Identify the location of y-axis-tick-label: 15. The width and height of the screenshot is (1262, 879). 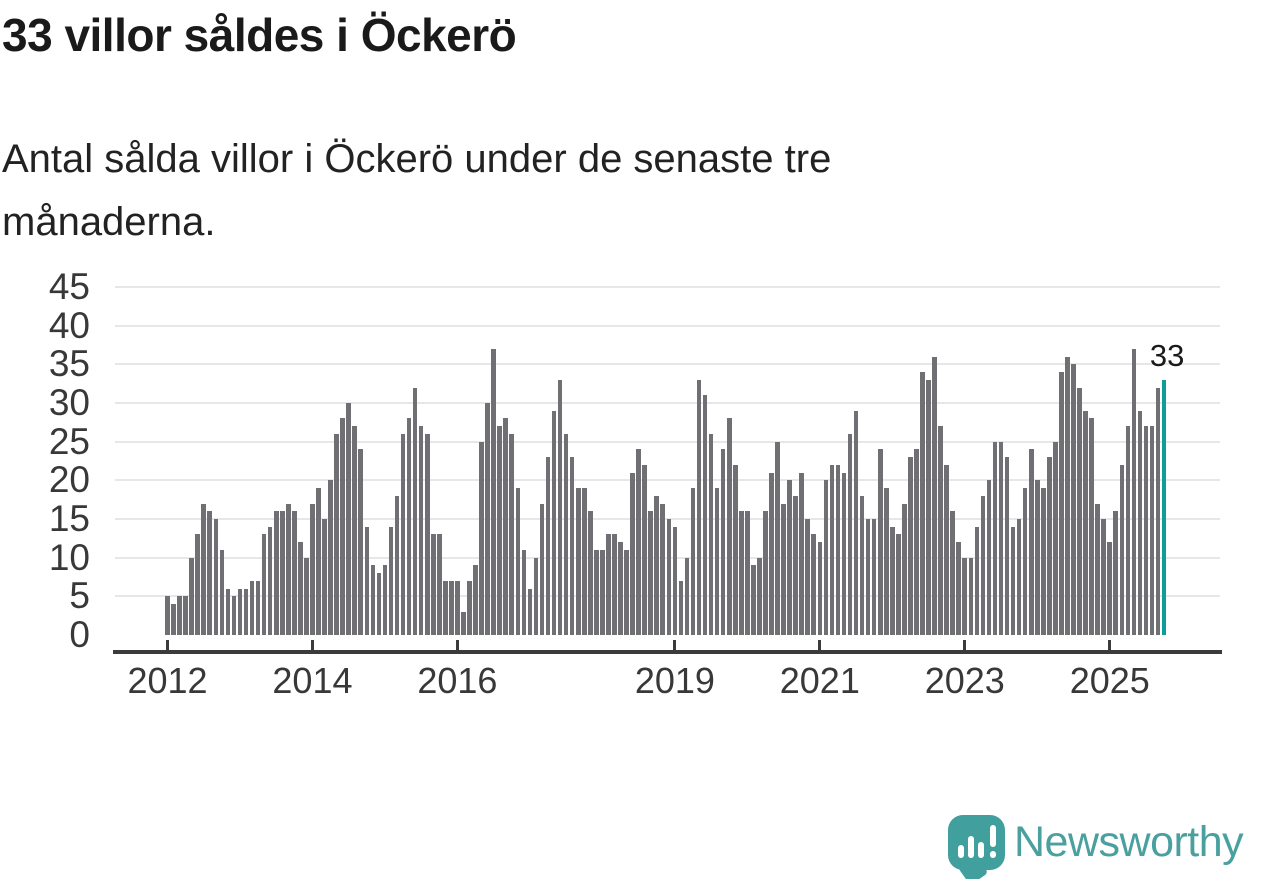
(69, 518).